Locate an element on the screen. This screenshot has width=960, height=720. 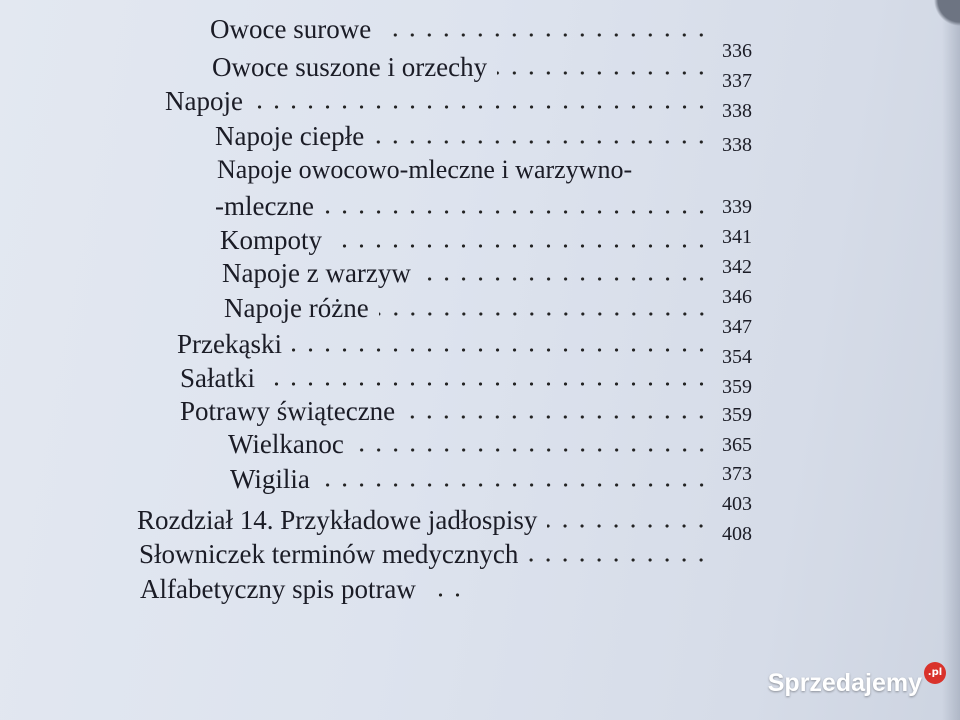
toc-entry-title: Napoje is located at coordinates (204, 101).